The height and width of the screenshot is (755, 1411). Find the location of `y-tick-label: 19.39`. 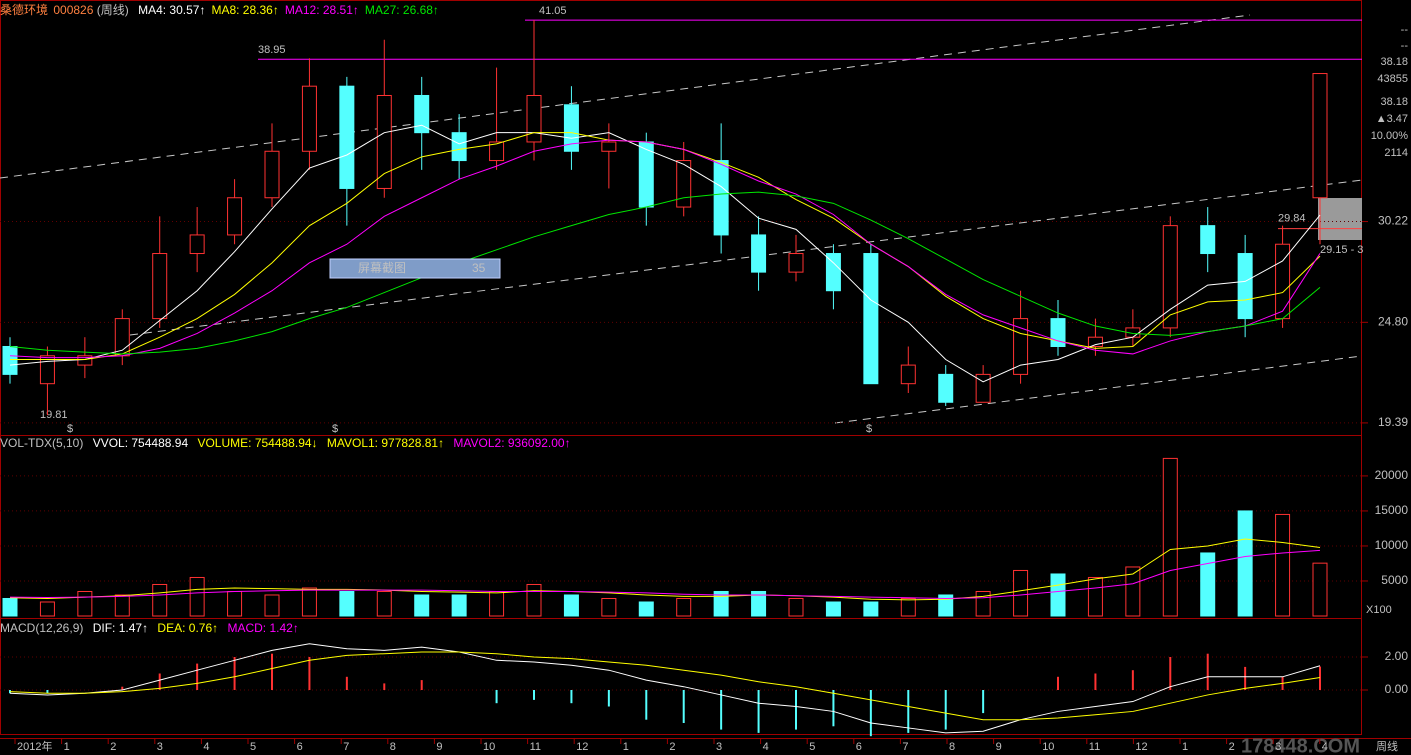

y-tick-label: 19.39 is located at coordinates (1393, 422).